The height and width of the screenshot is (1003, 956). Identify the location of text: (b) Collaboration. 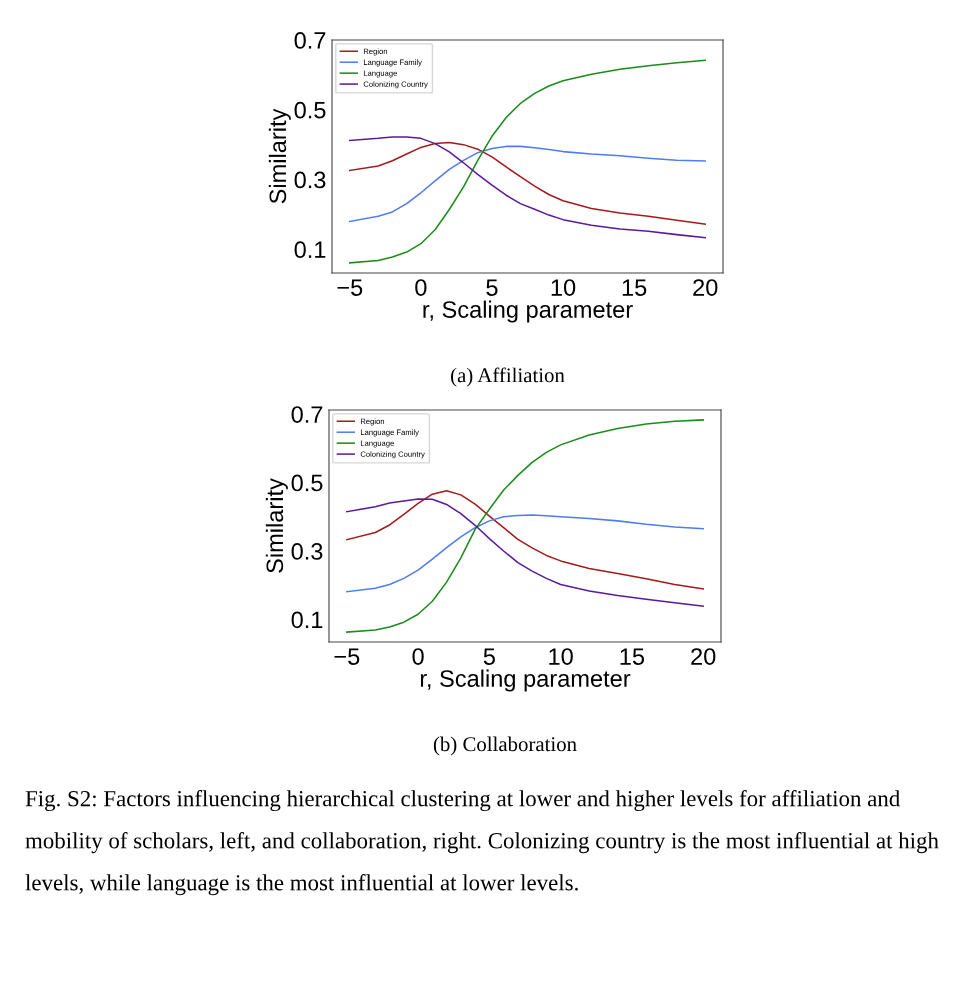
(505, 746).